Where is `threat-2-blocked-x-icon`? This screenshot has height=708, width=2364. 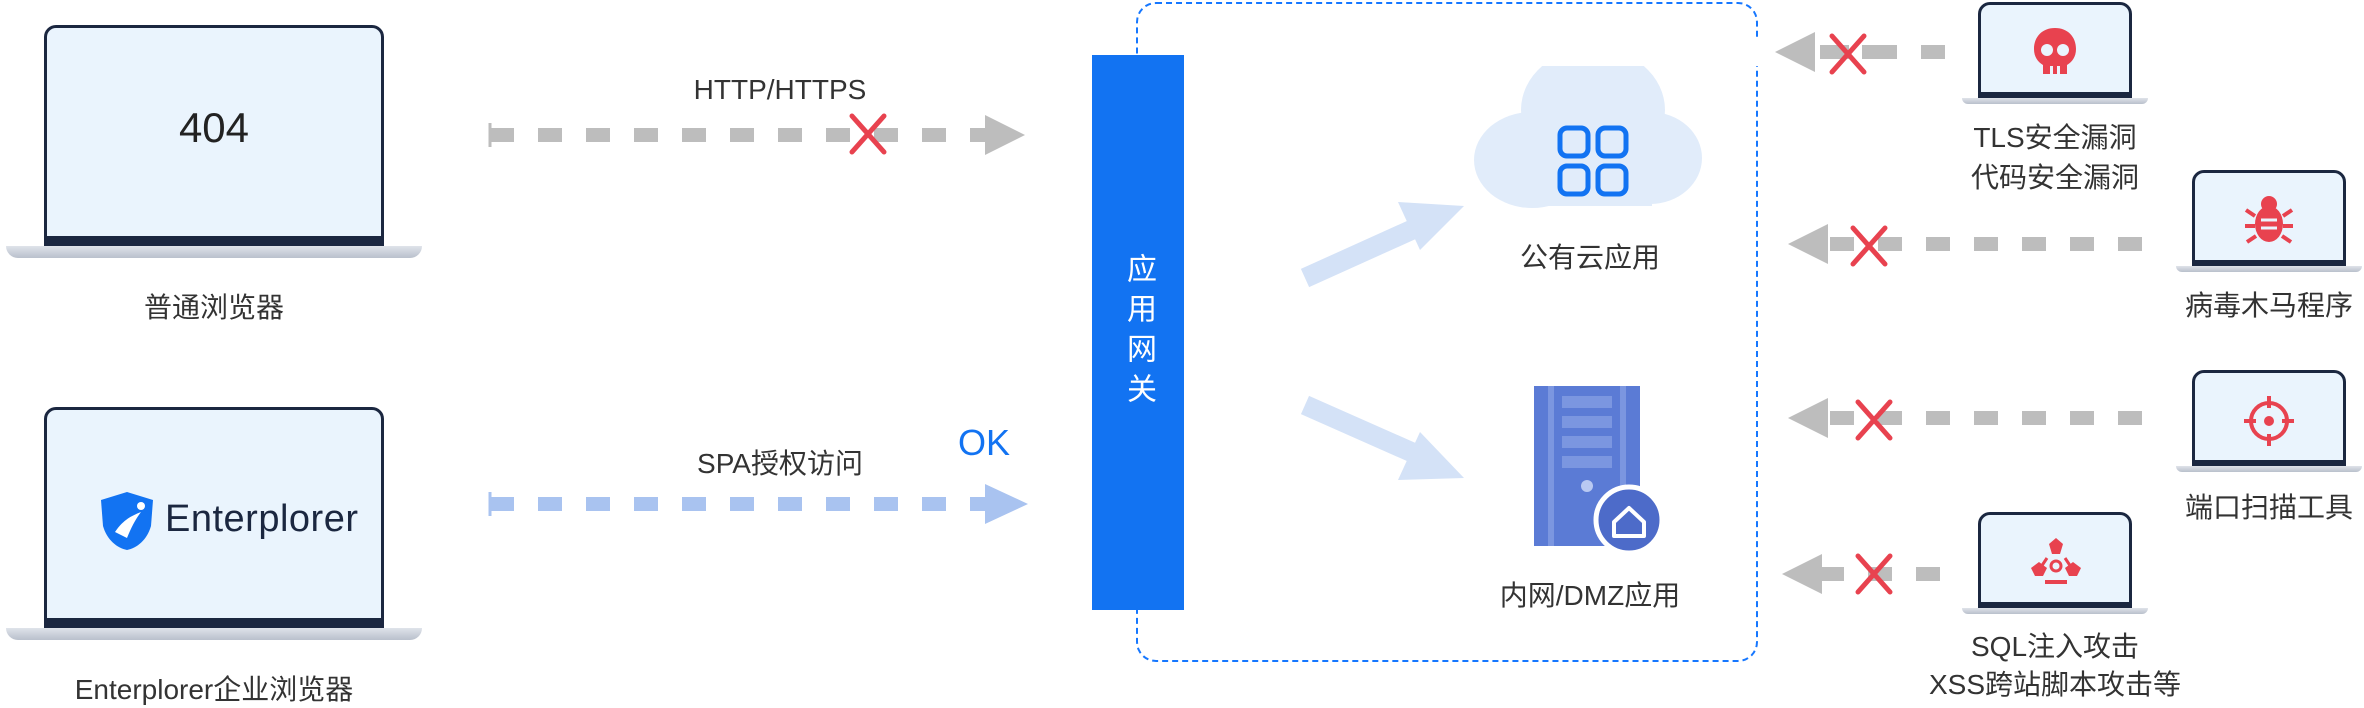 threat-2-blocked-x-icon is located at coordinates (1869, 246).